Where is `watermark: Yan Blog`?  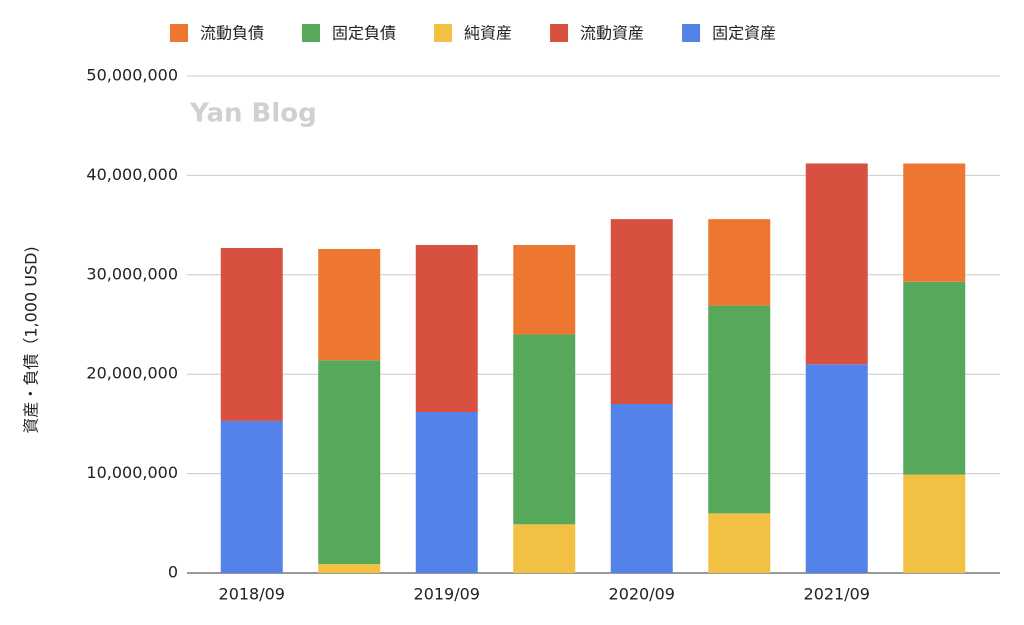
watermark: Yan Blog is located at coordinates (253, 114).